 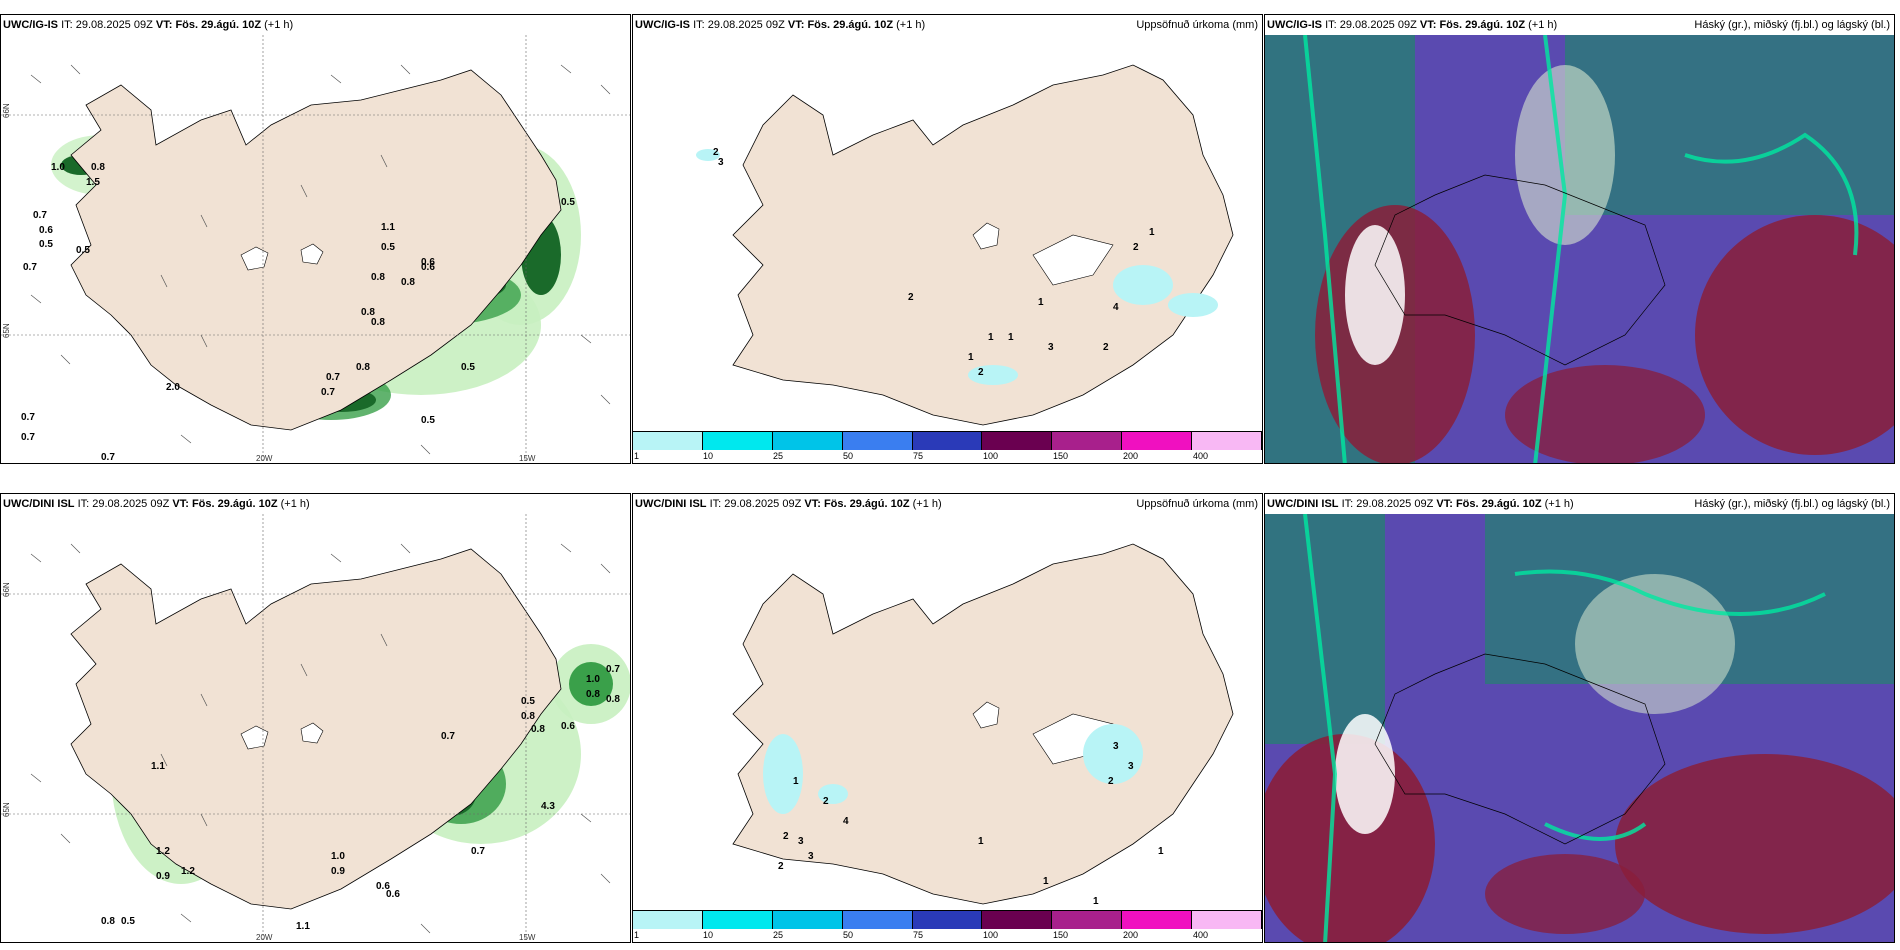 I want to click on map-value-label: 0.9, so click(x=338, y=871).